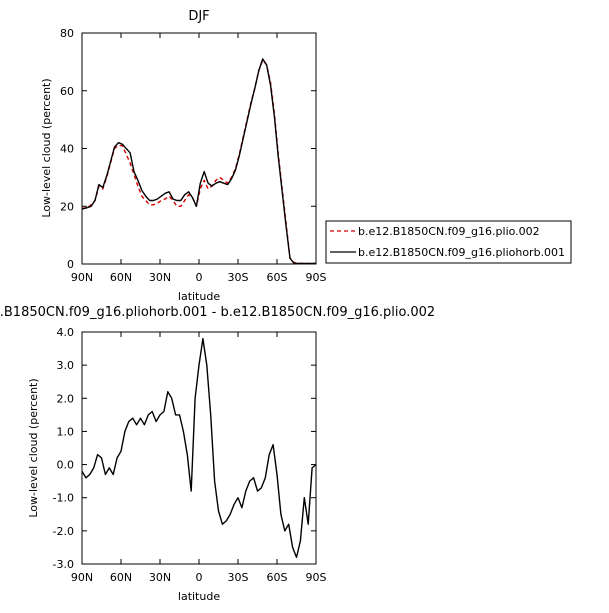  What do you see at coordinates (66, 365) in the screenshot?
I see `bottom-y-tick-label: 3.0` at bounding box center [66, 365].